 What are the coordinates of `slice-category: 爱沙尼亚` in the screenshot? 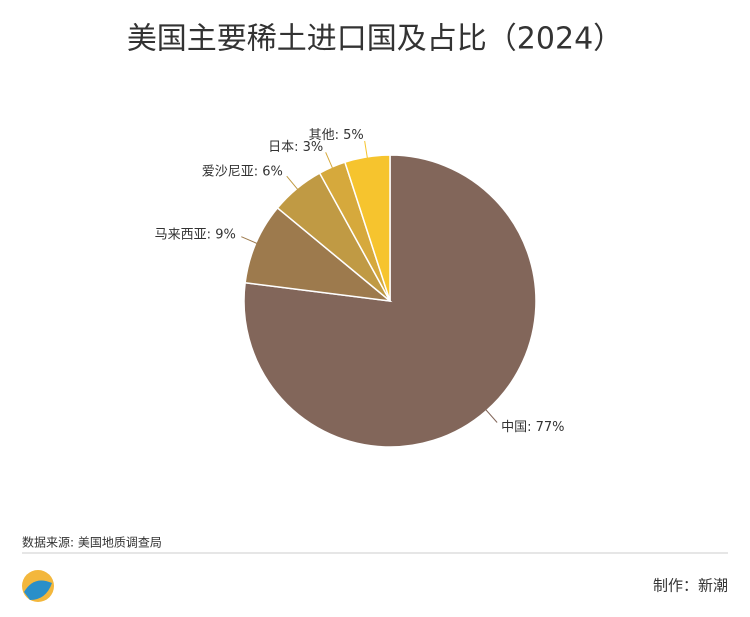 It's located at (228, 171).